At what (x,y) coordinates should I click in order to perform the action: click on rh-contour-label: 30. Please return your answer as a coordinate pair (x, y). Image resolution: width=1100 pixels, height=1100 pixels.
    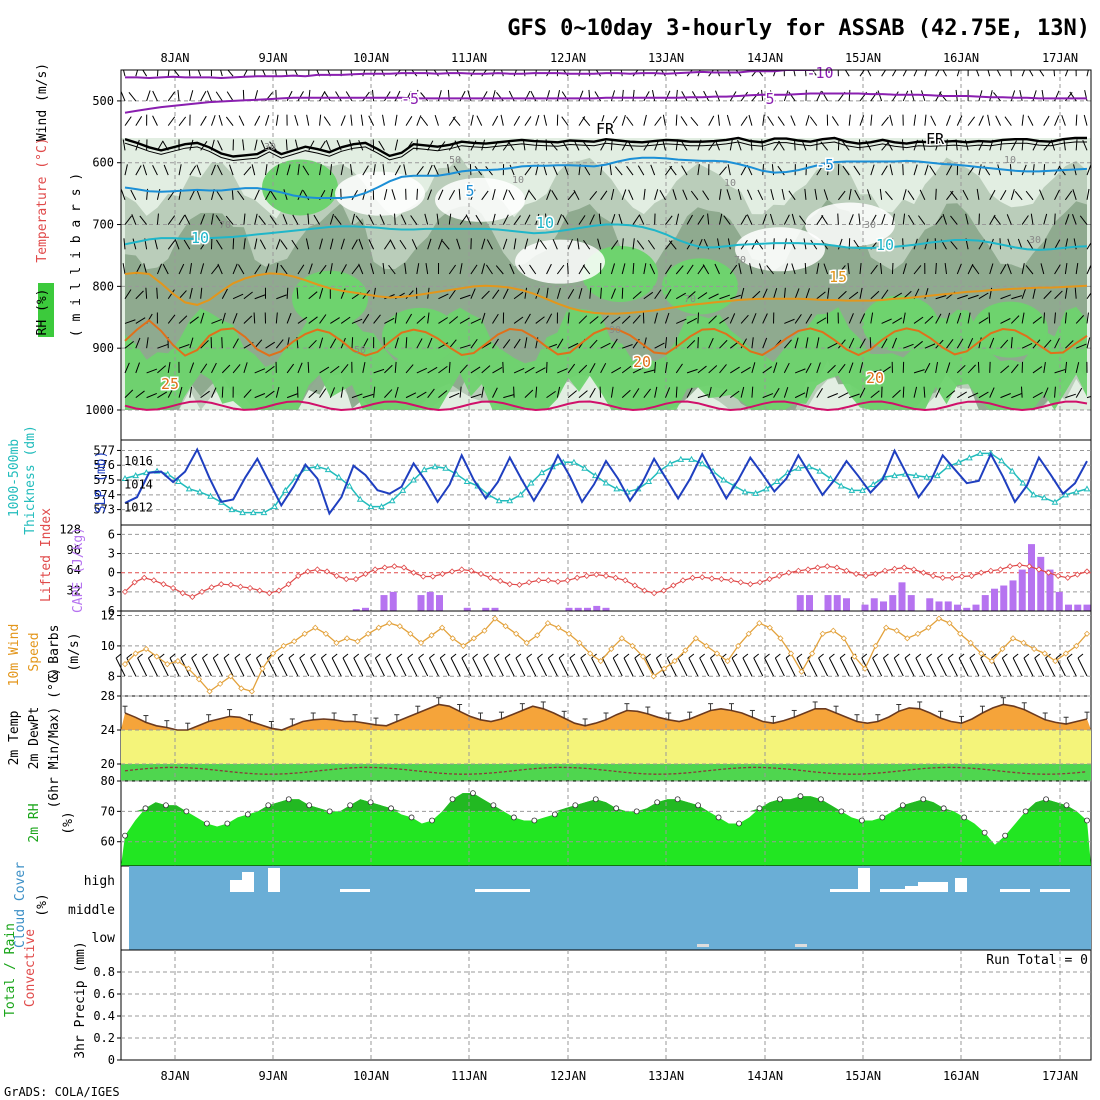
    Looking at the image, I should click on (270, 147).